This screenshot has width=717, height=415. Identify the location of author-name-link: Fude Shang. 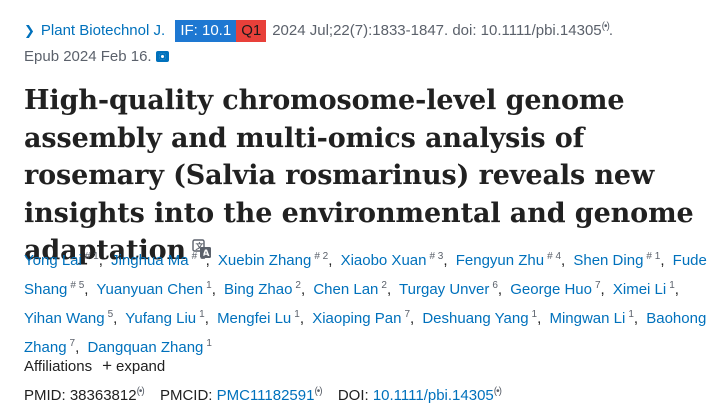
(365, 275).